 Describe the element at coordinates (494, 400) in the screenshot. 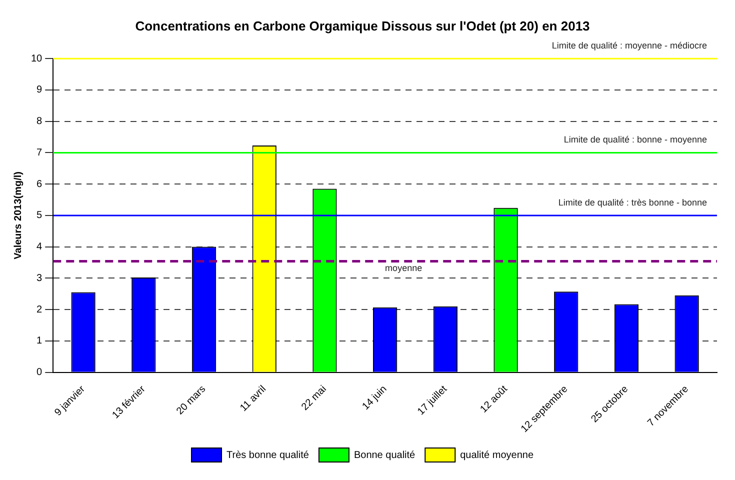

I see `x-tick-label: 12 août` at that location.